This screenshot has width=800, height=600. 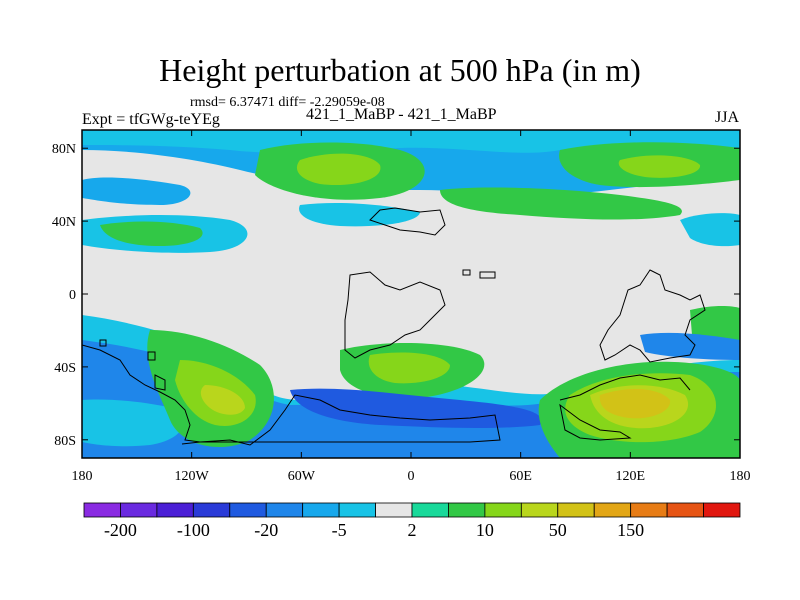 What do you see at coordinates (64, 149) in the screenshot?
I see `y-tick-label: 80N` at bounding box center [64, 149].